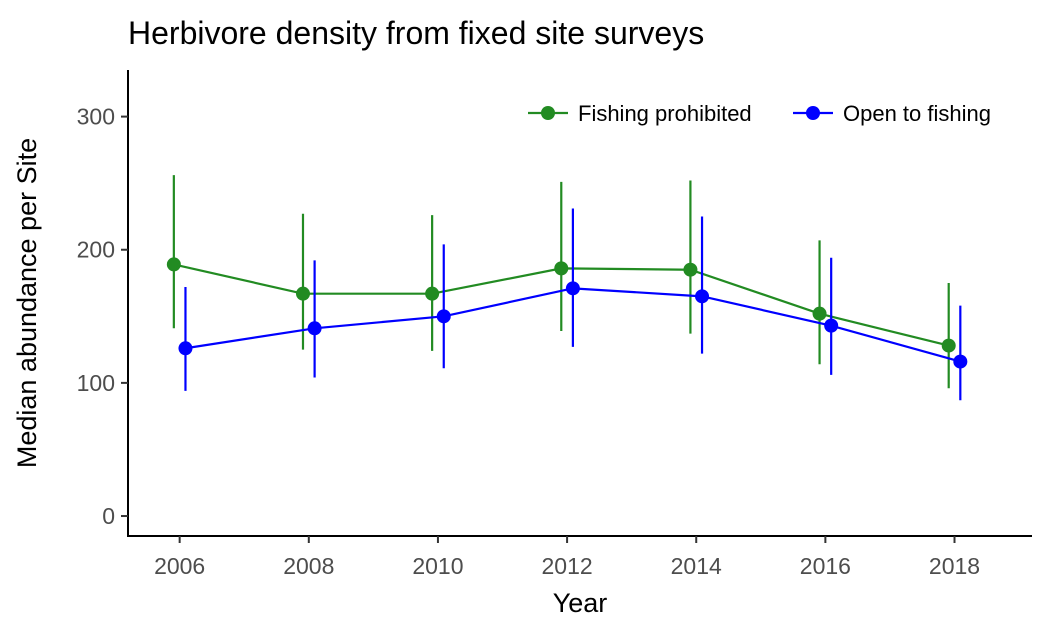 This screenshot has width=1050, height=630. What do you see at coordinates (825, 566) in the screenshot?
I see `x-tick-label: 2016` at bounding box center [825, 566].